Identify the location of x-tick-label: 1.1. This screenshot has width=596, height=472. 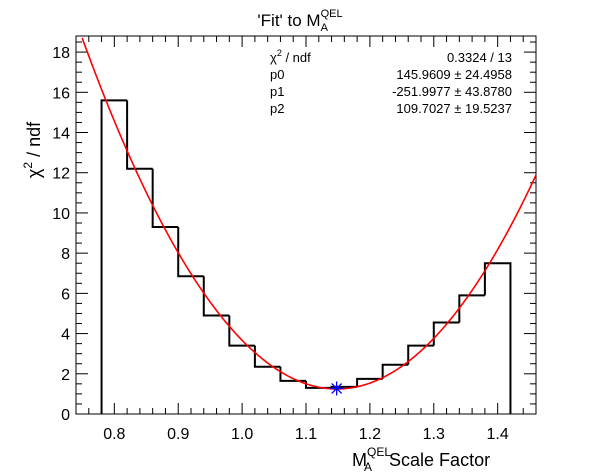
(306, 434).